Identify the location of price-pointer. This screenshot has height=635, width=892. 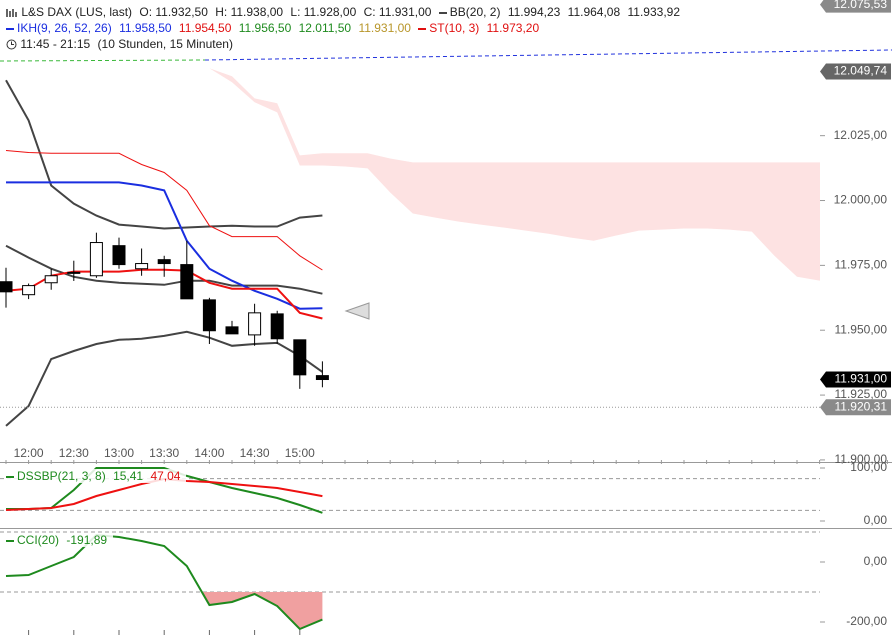
(357, 311).